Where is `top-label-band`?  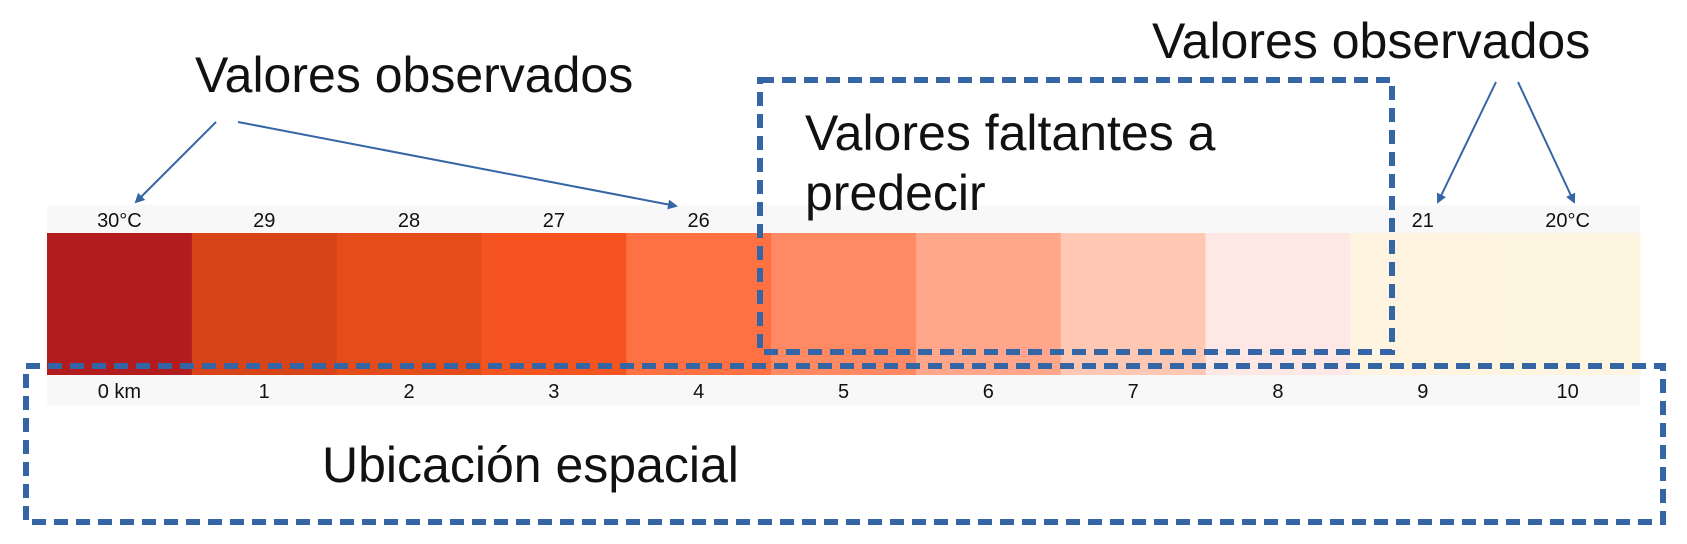
top-label-band is located at coordinates (843, 219).